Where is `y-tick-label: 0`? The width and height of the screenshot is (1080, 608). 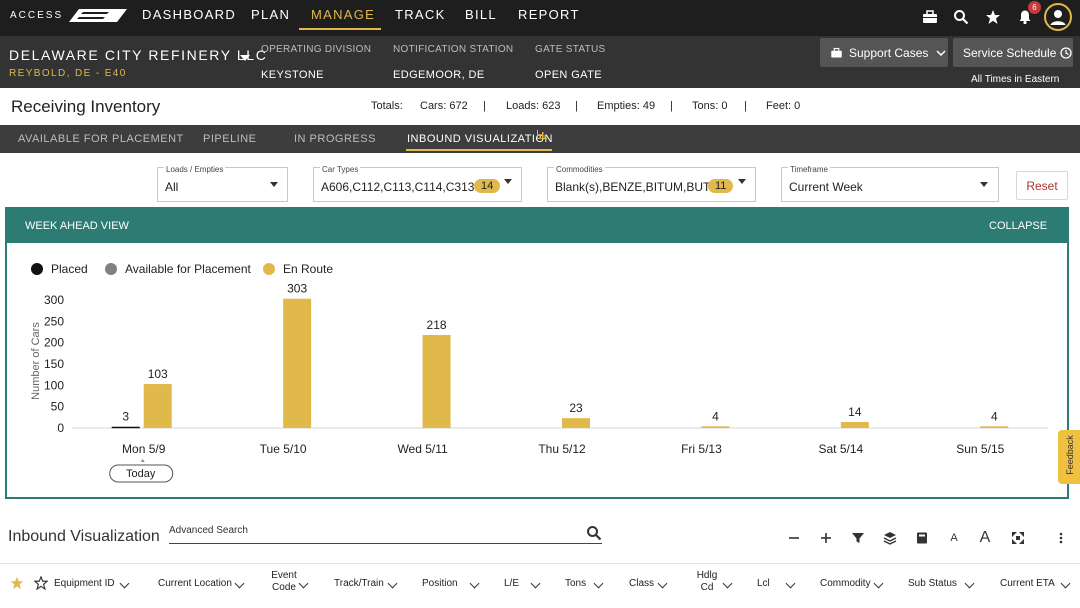
y-tick-label: 0 is located at coordinates (60, 428).